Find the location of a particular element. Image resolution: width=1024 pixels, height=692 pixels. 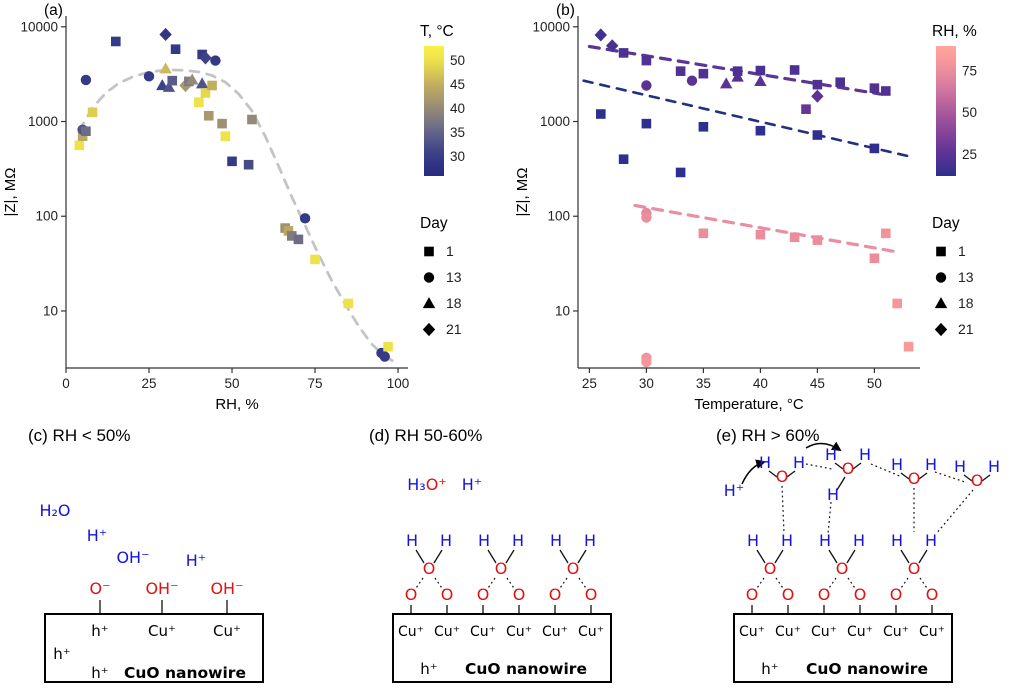

svg-text: 10 is located at coordinates (50, 310).